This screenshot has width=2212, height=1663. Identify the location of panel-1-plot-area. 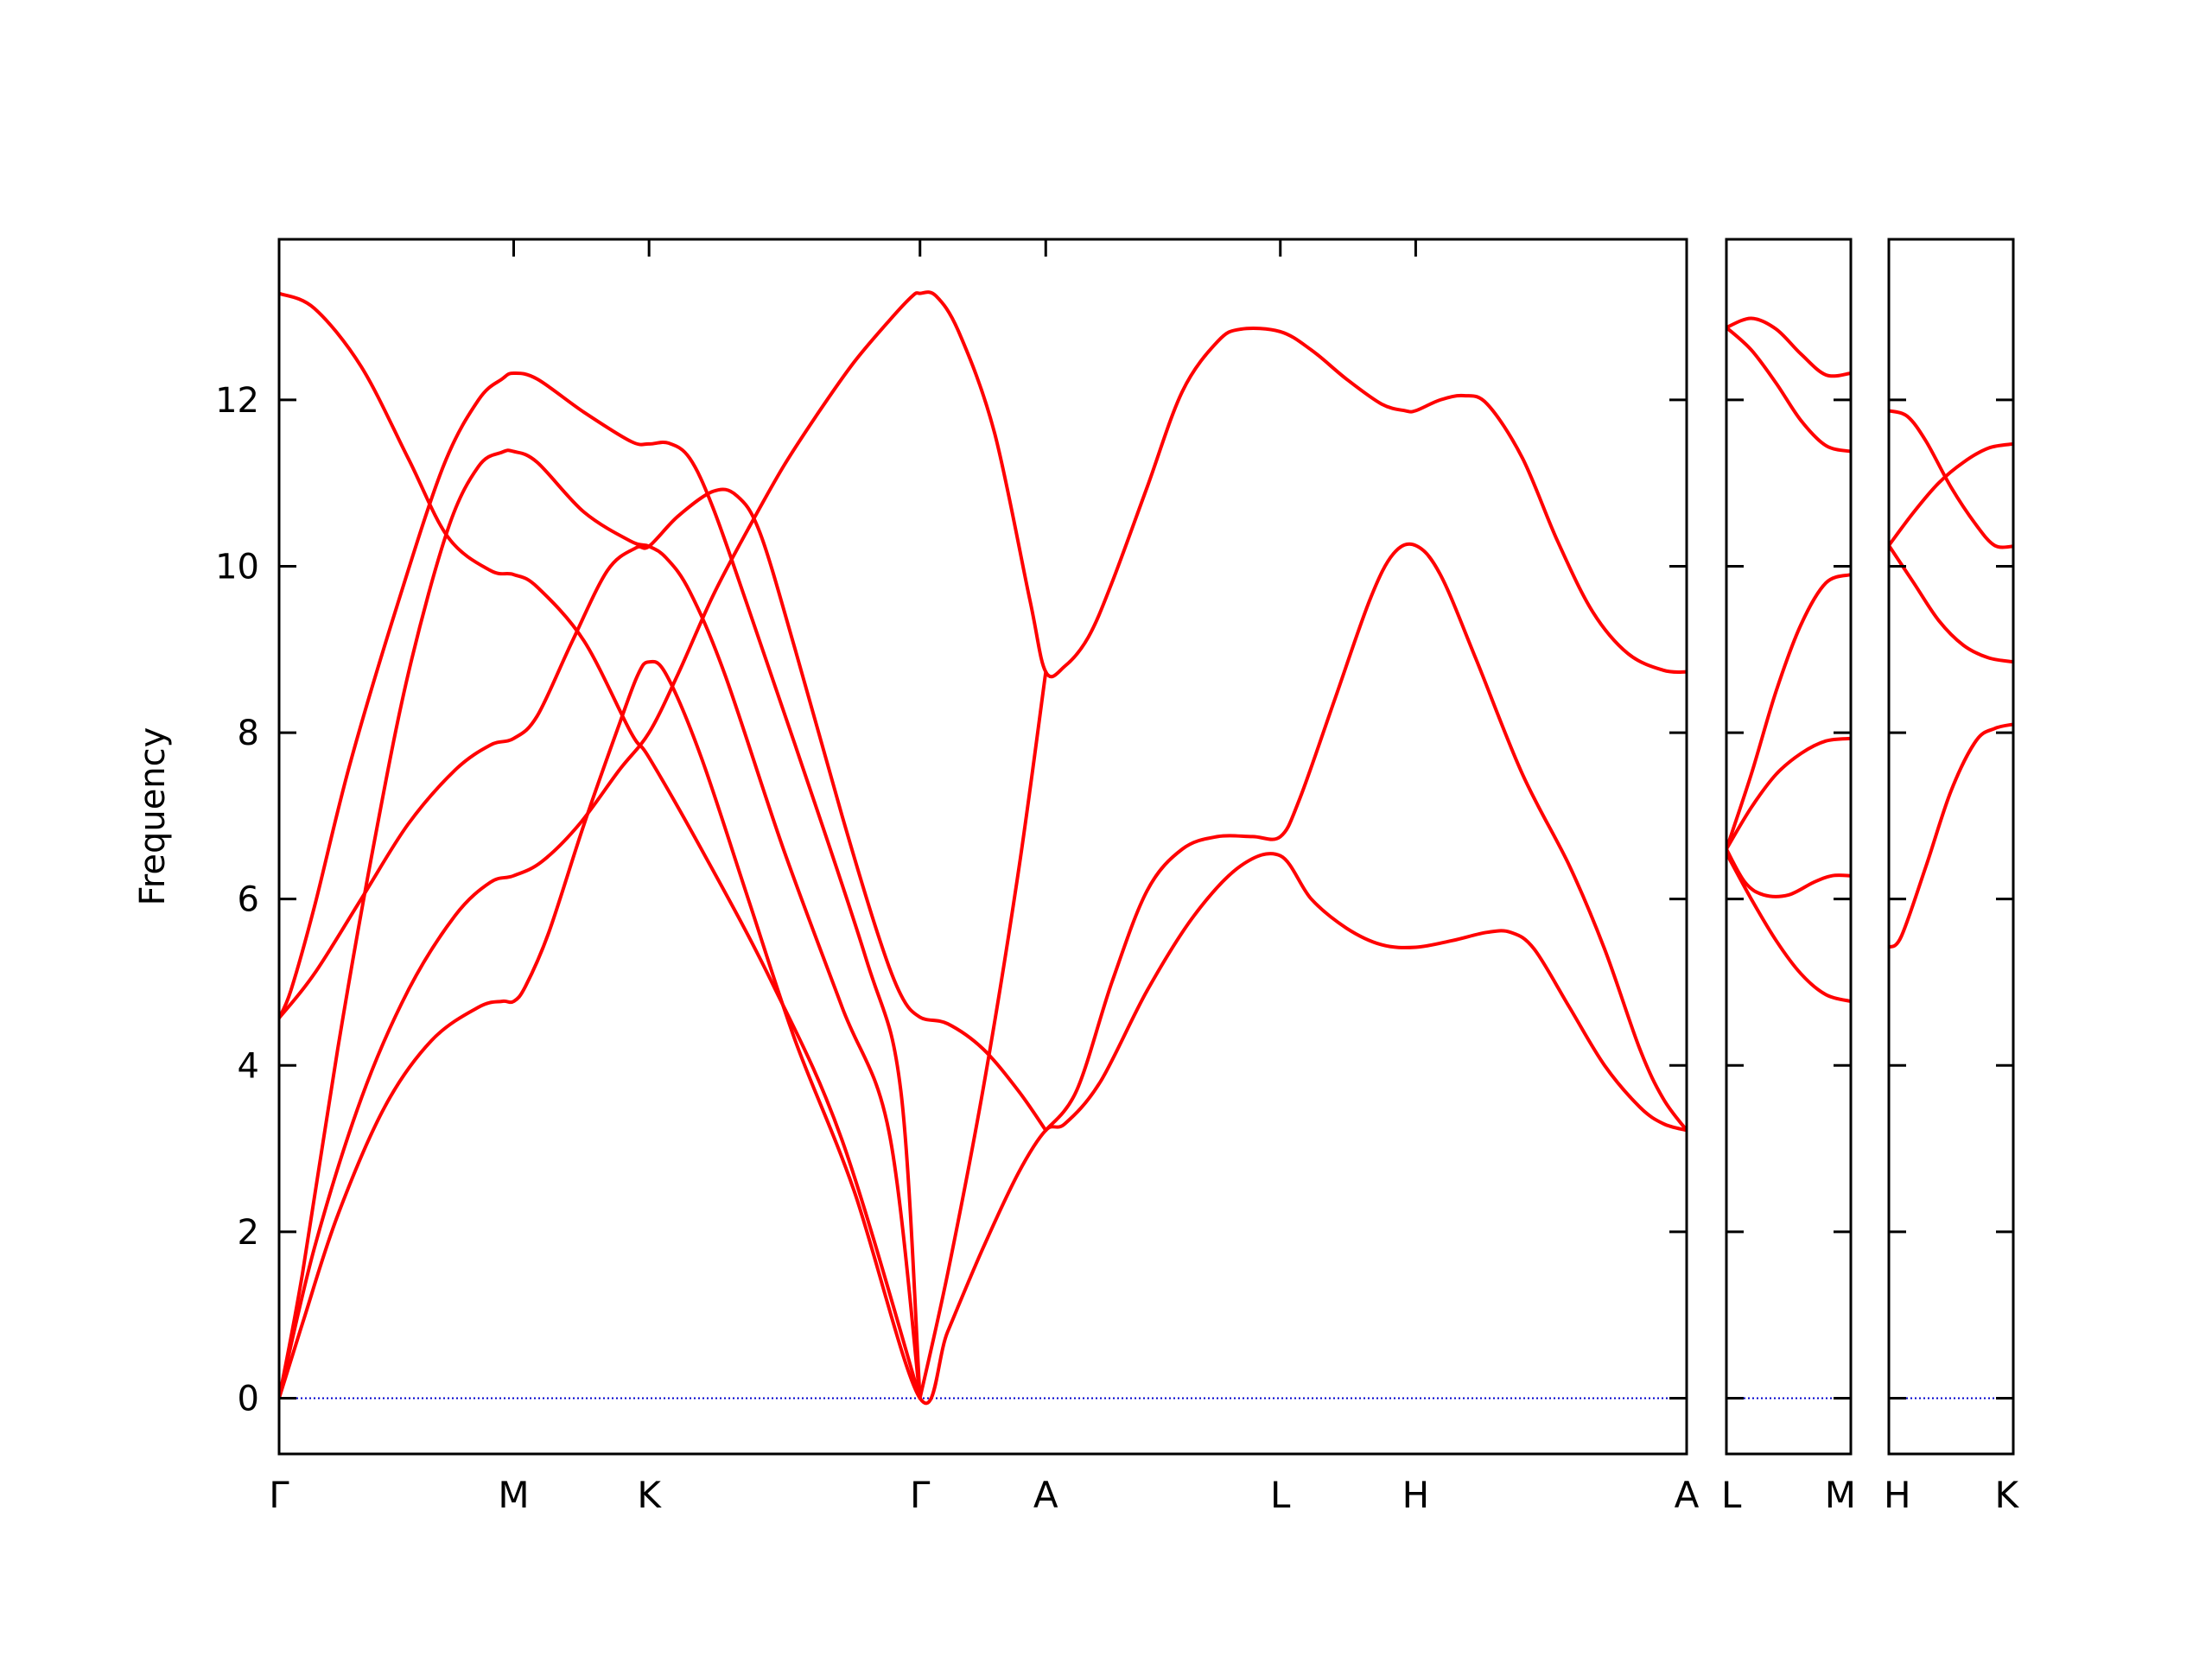
(1788, 858).